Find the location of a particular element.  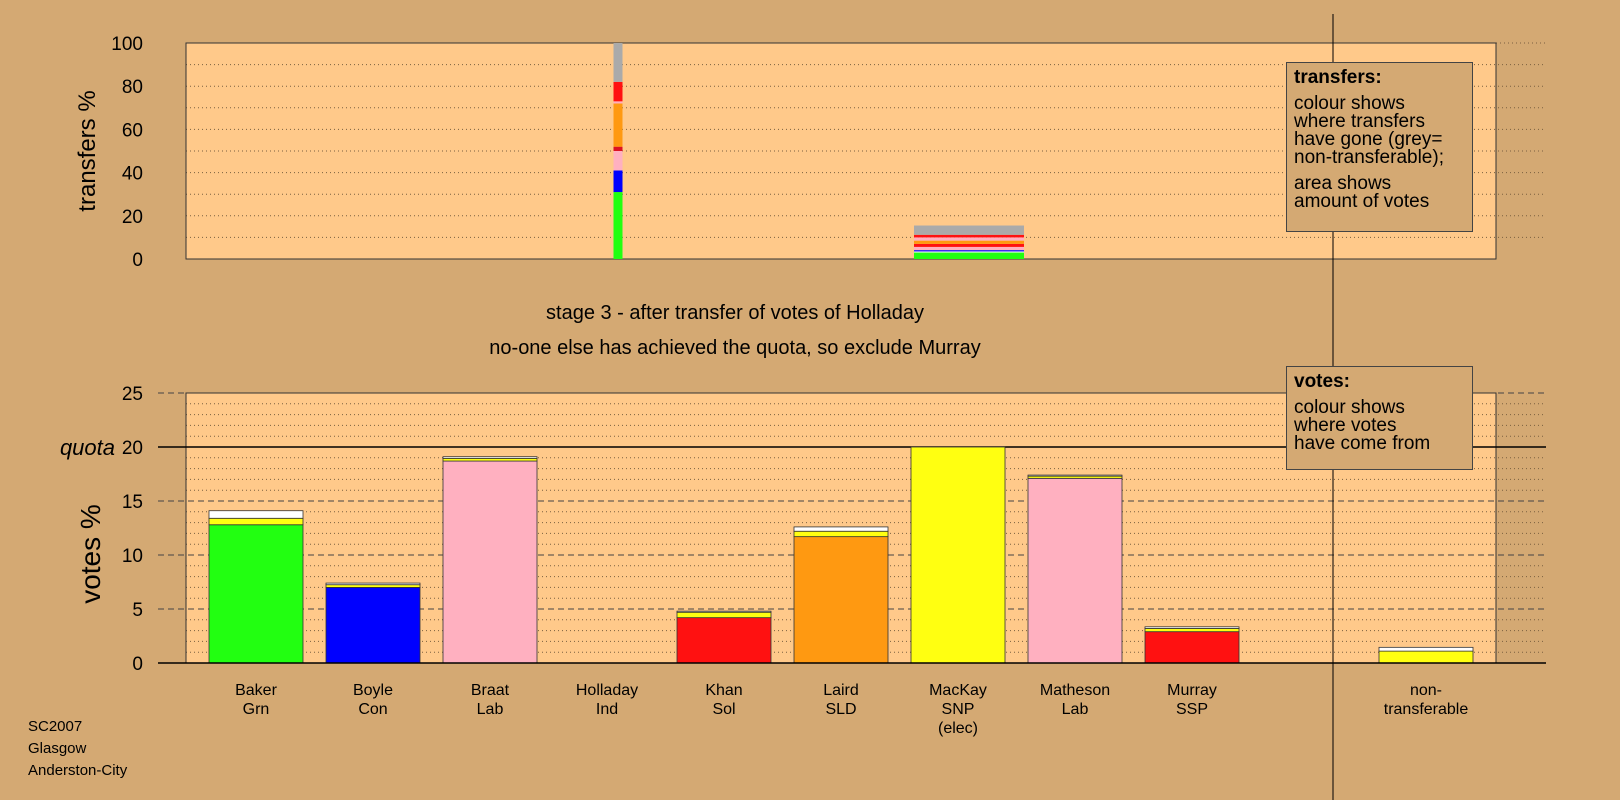

nontransferable-label: transferable is located at coordinates (1426, 709).